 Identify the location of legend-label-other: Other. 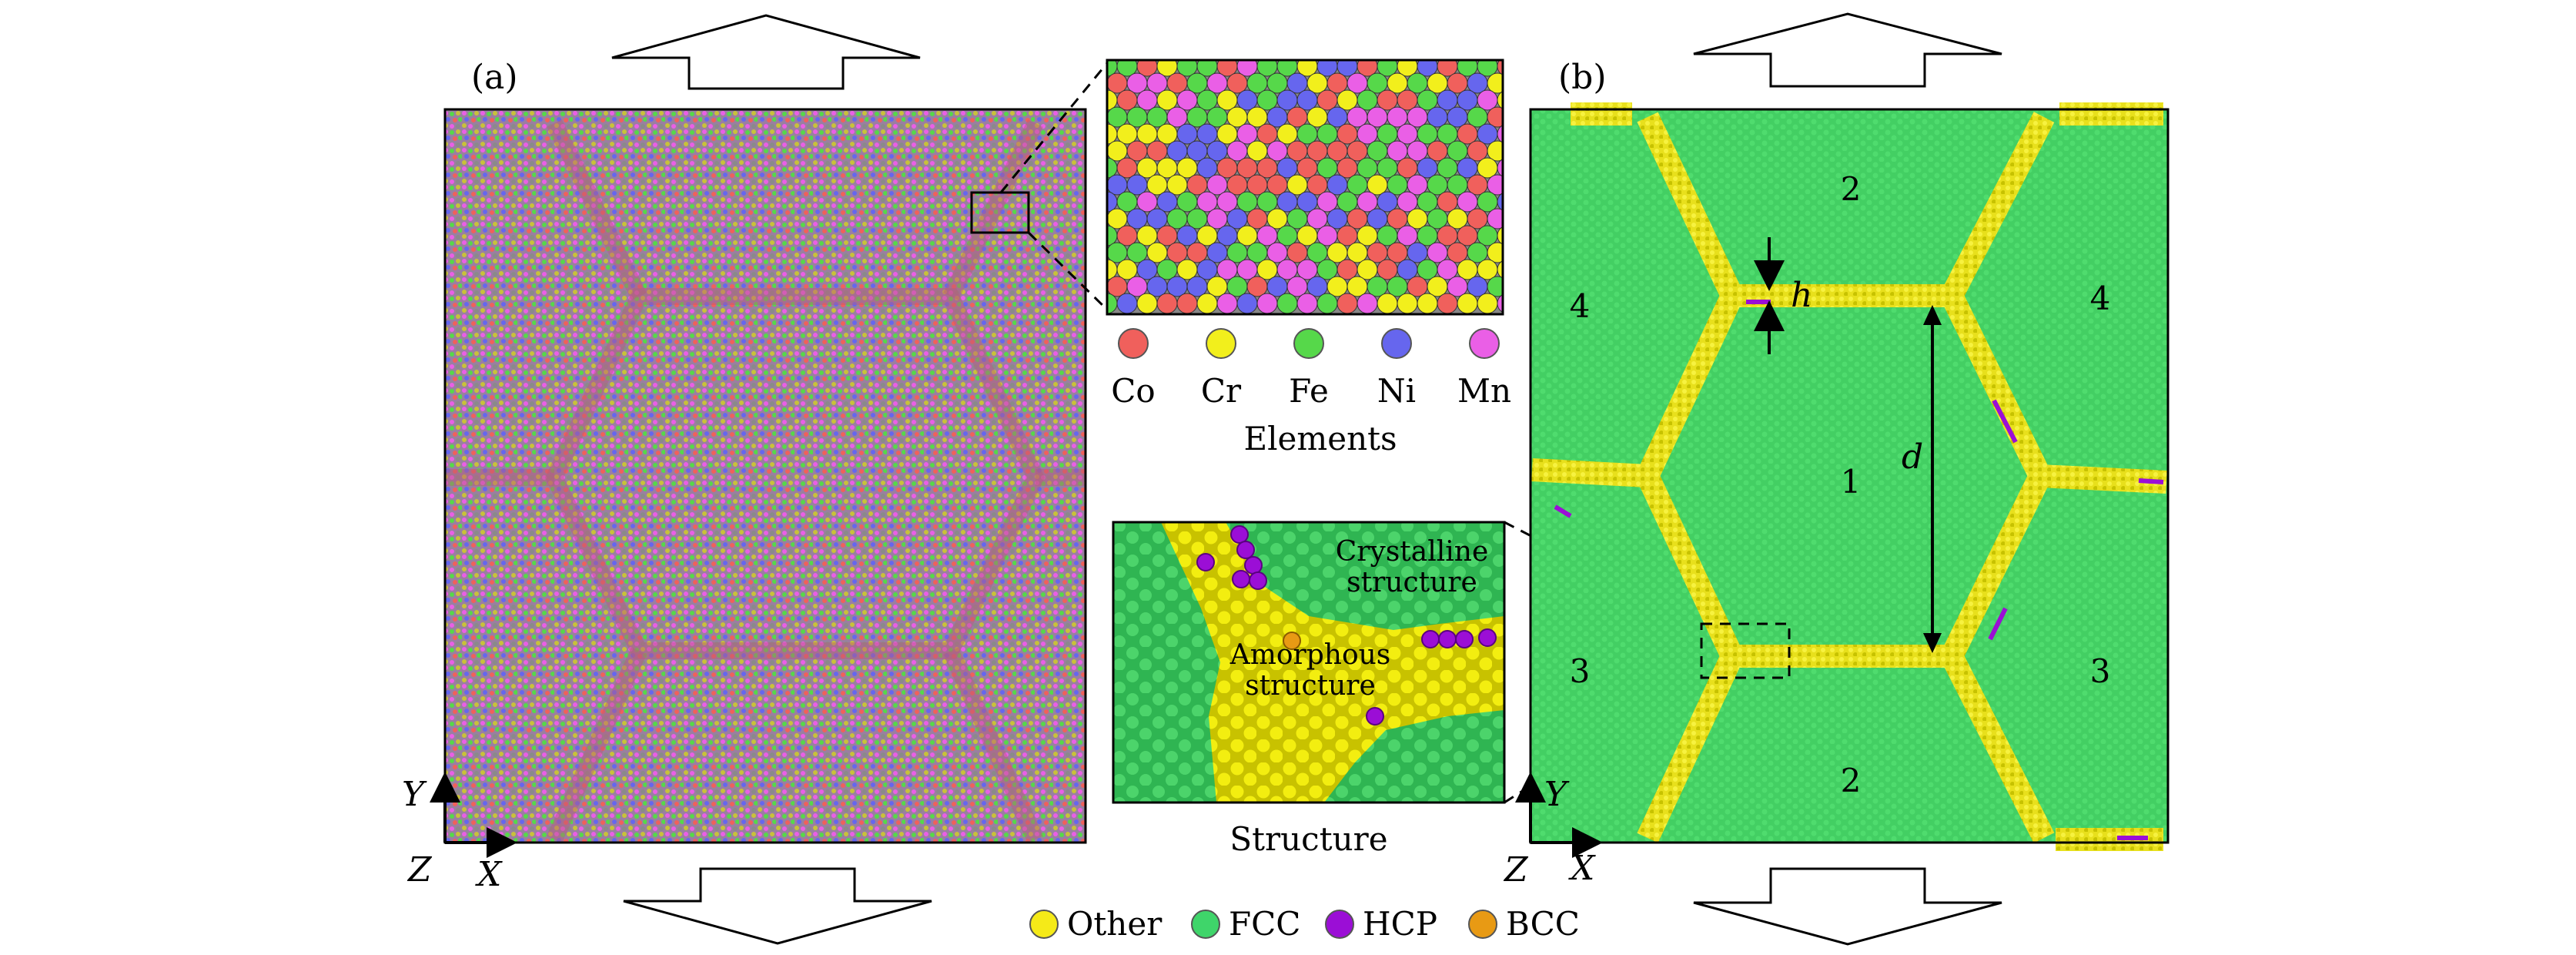
(1115, 924).